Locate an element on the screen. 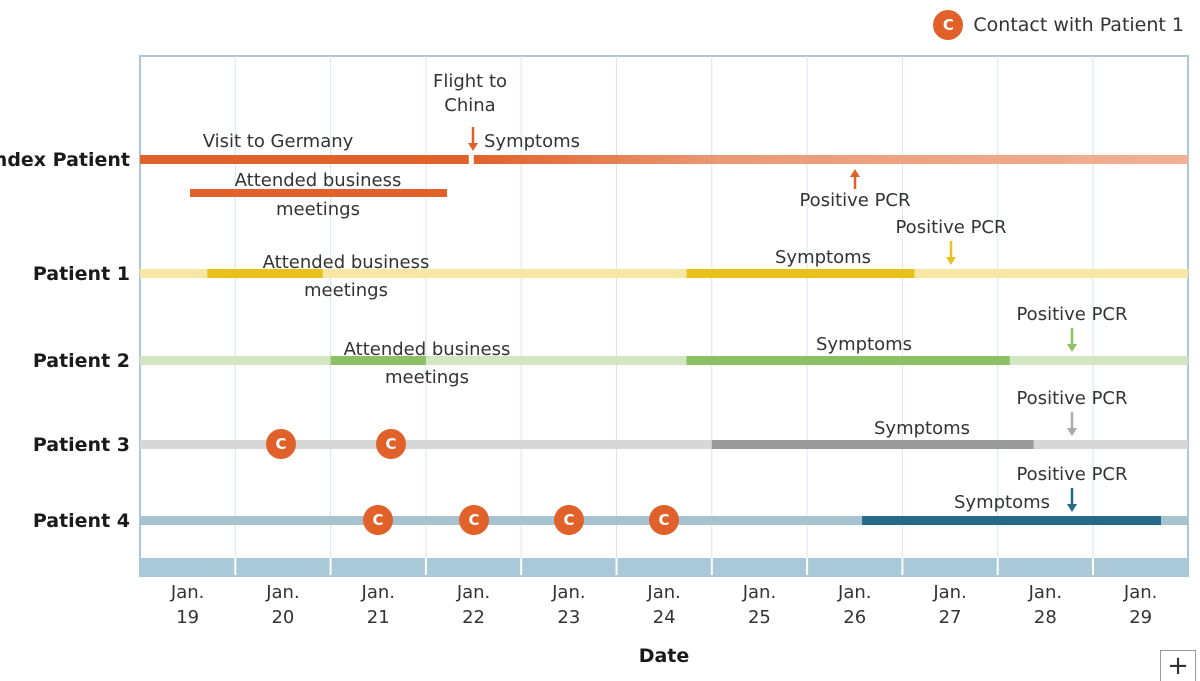 This screenshot has height=681, width=1200. event-label: China is located at coordinates (469, 105).